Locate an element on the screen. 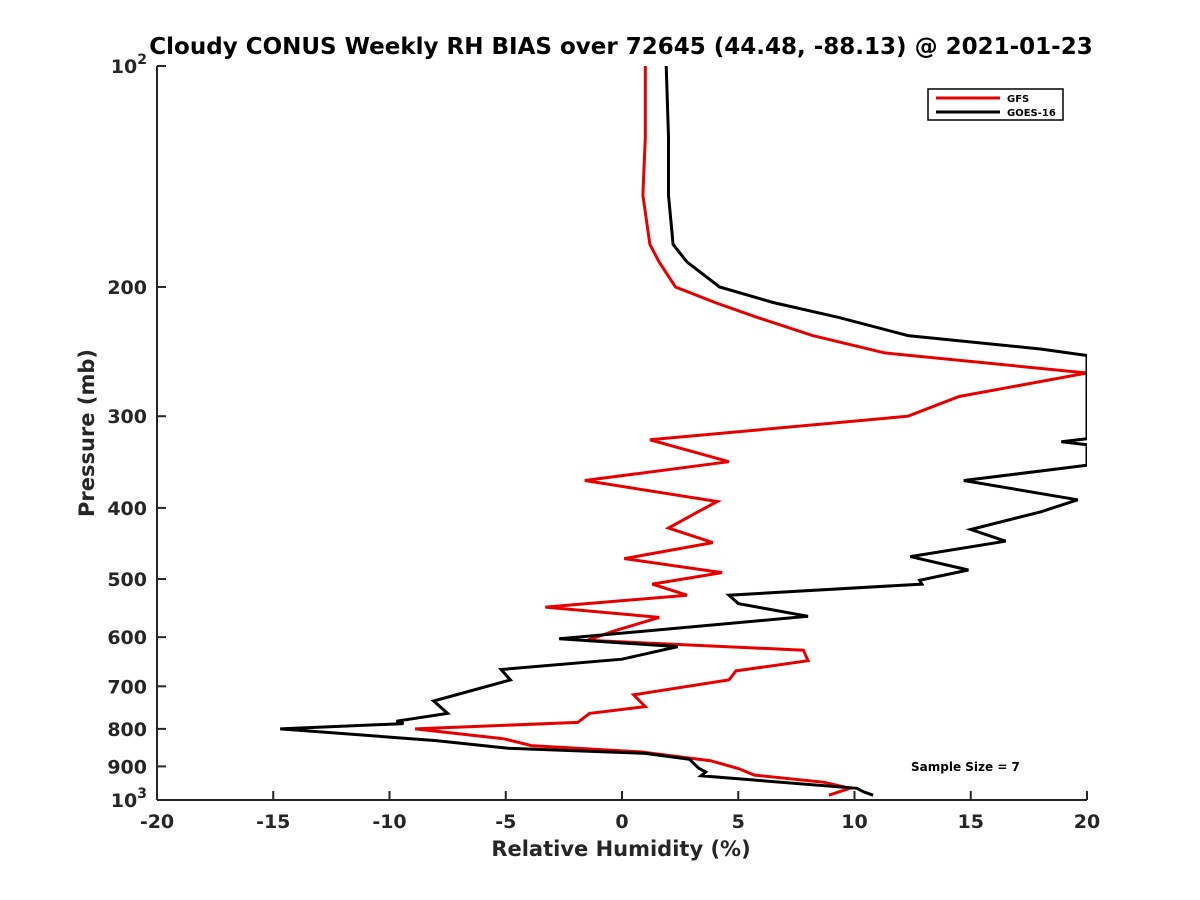 This screenshot has width=1200, height=900. y-tick-label: 800 is located at coordinates (127, 730).